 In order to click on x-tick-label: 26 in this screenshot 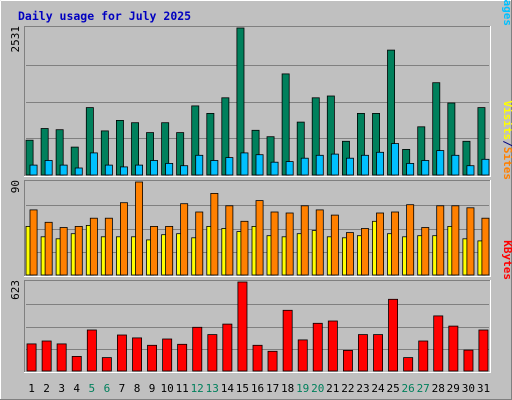, I will do `click(407, 388)`.